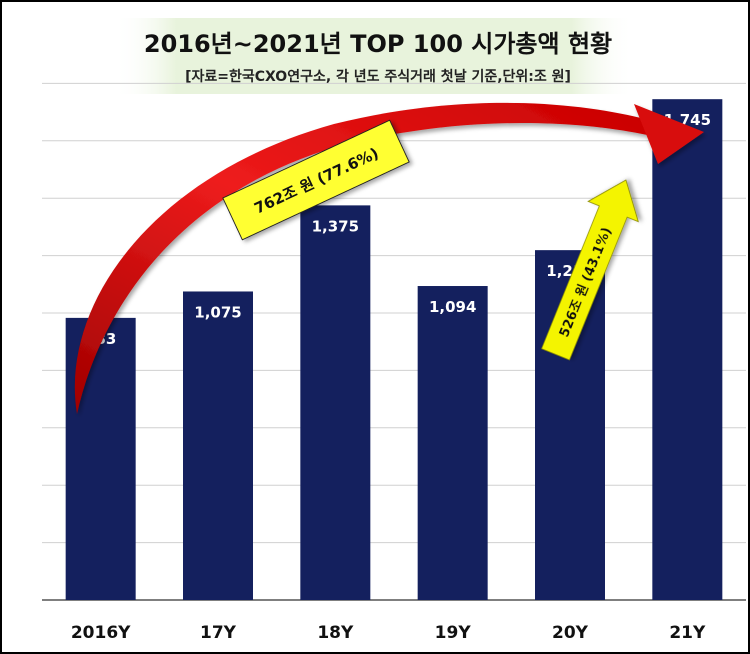 Image resolution: width=750 pixels, height=654 pixels. What do you see at coordinates (218, 445) in the screenshot?
I see `bar-17Y` at bounding box center [218, 445].